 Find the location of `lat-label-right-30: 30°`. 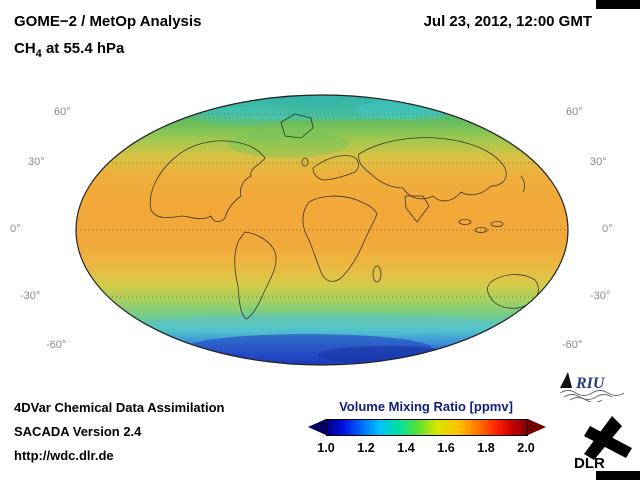

lat-label-right-30: 30° is located at coordinates (598, 162).